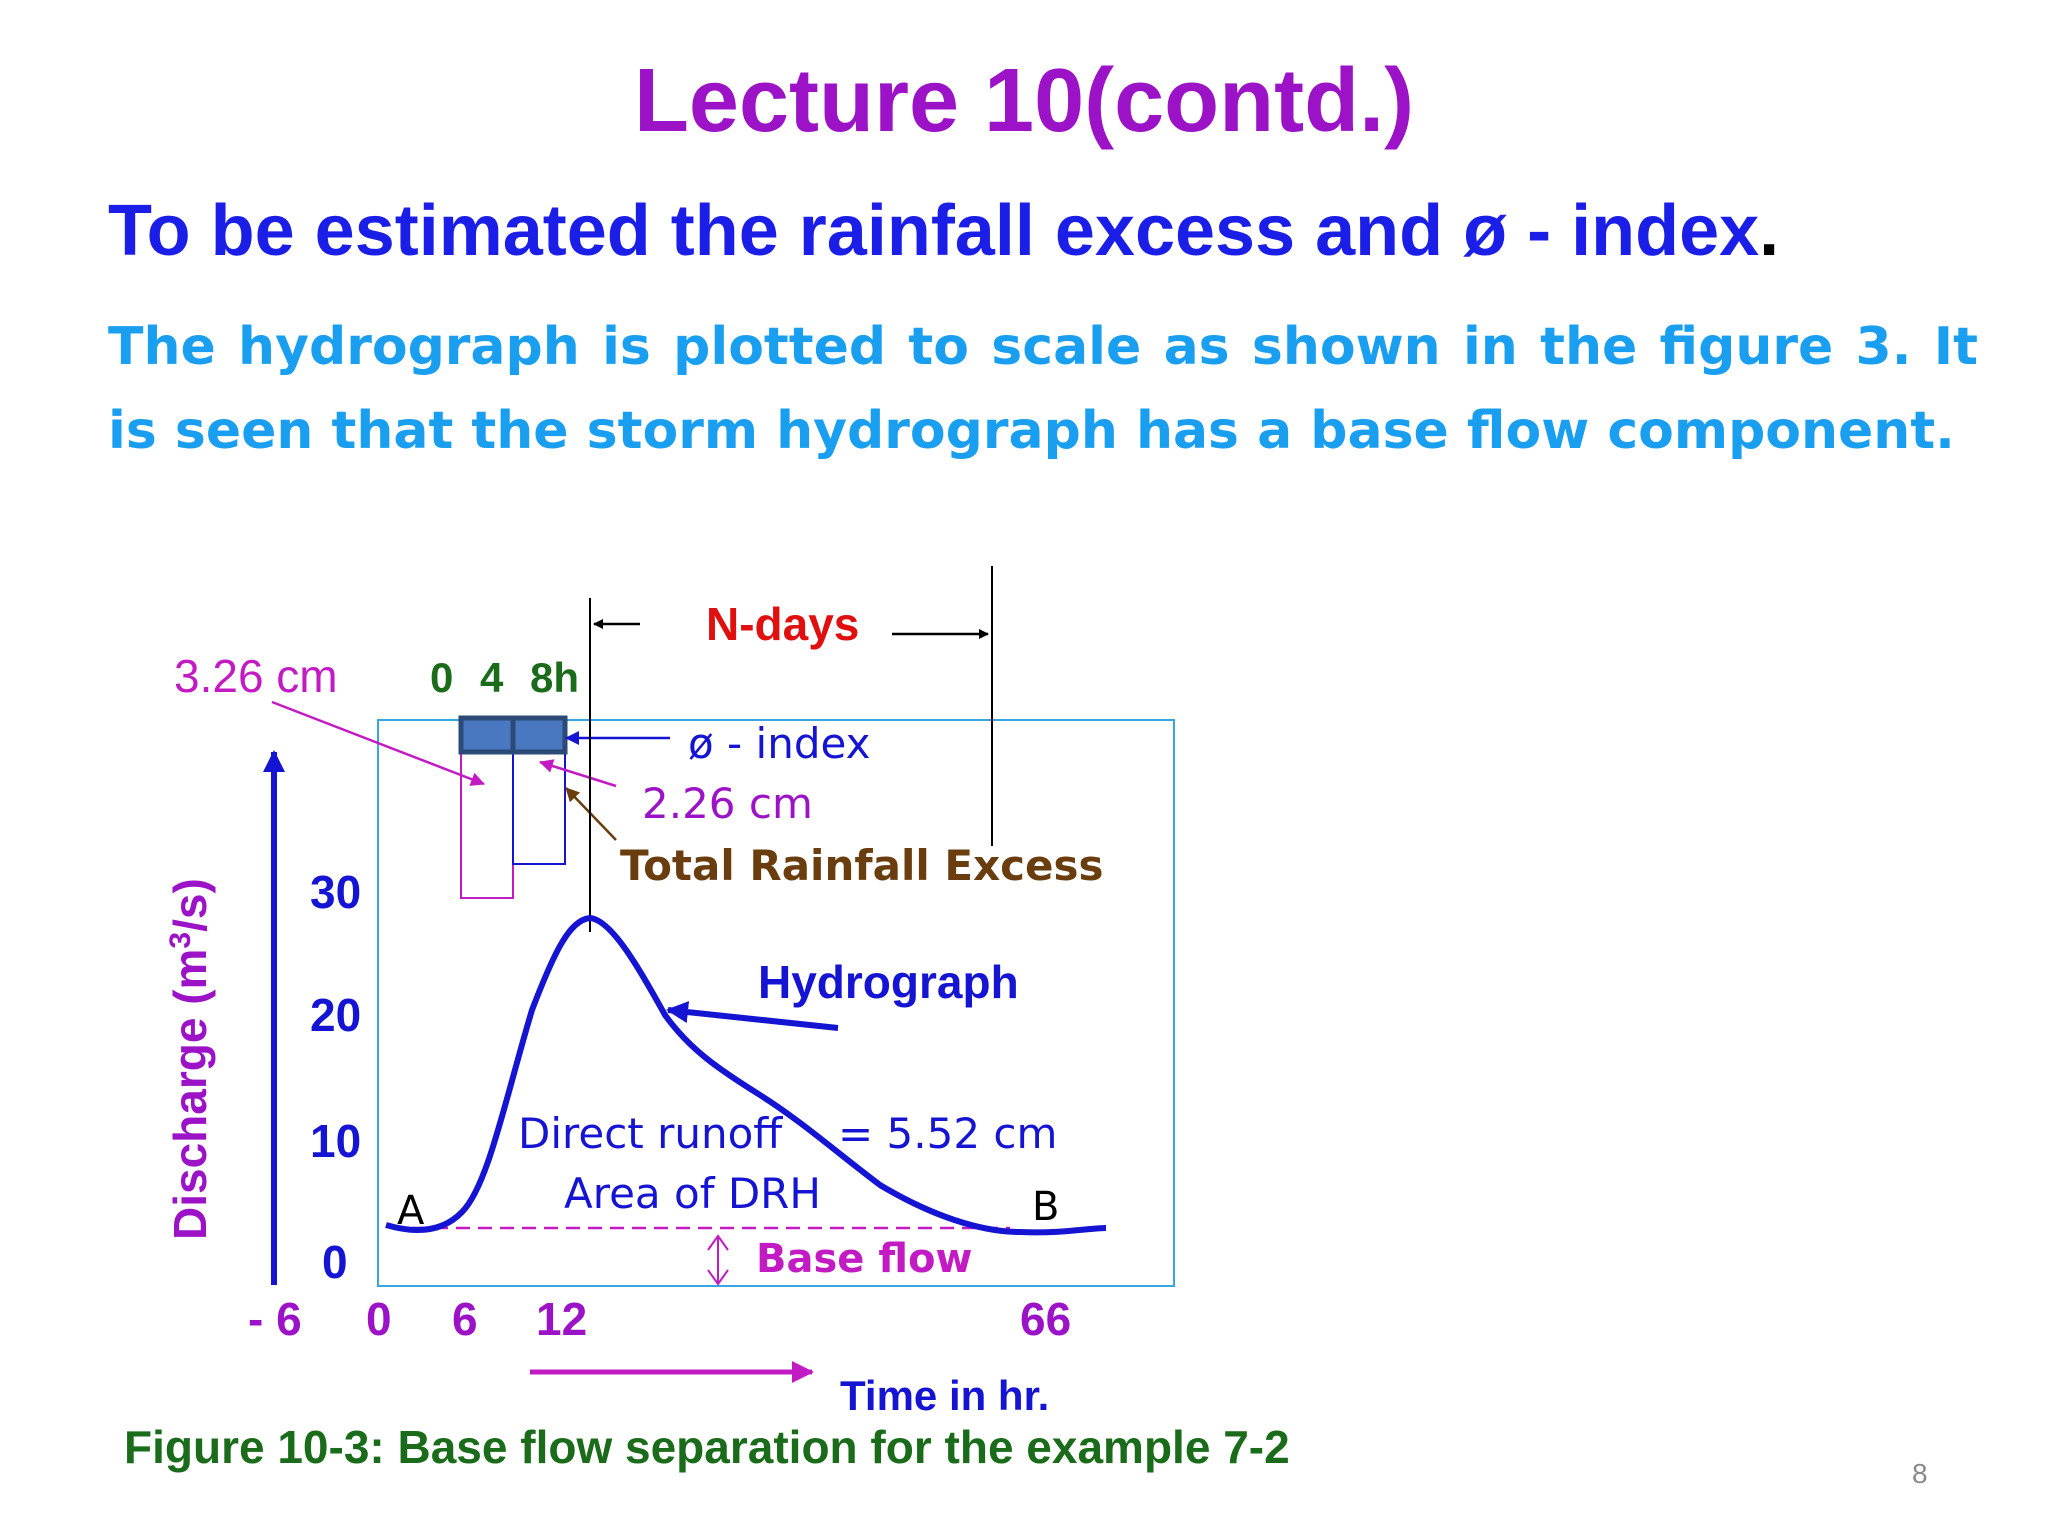  I want to click on y-tick-10: 10, so click(335, 1141).